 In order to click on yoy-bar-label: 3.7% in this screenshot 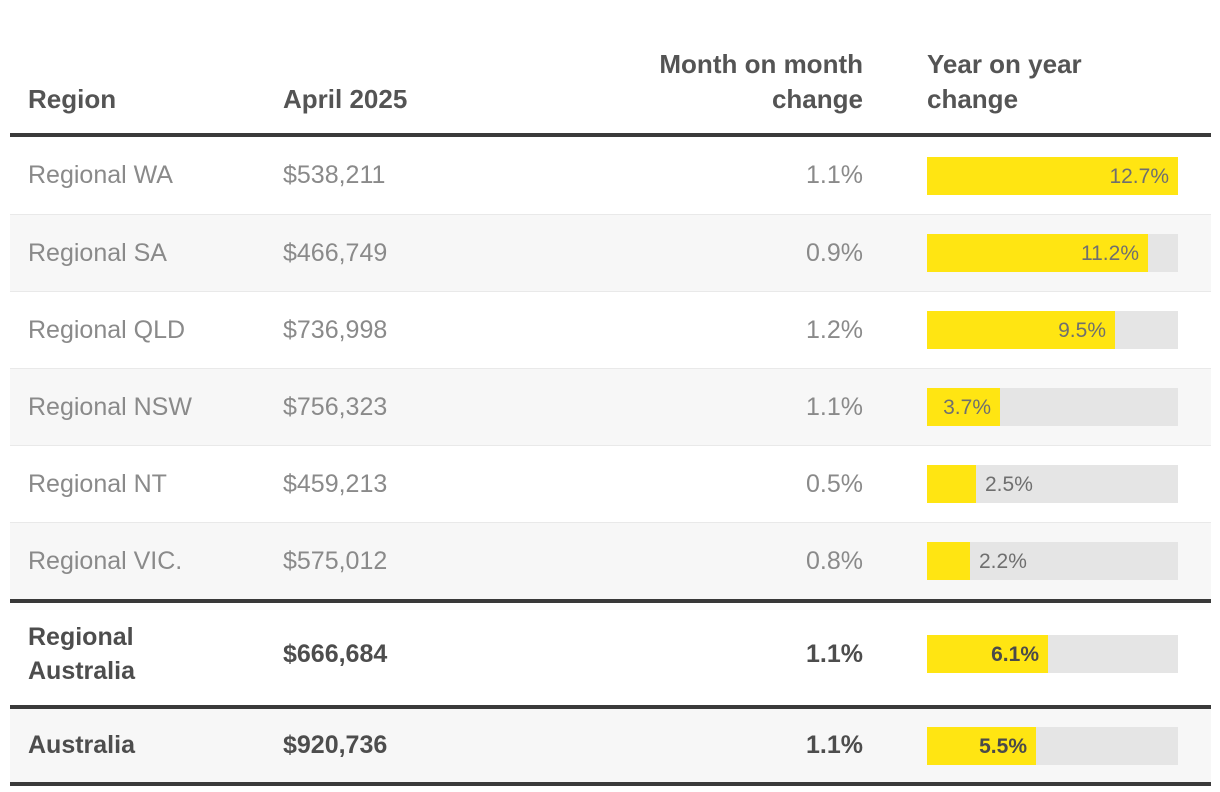, I will do `click(967, 407)`.